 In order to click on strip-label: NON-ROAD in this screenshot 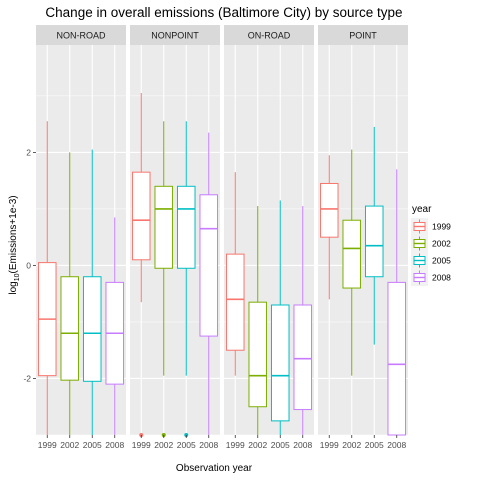, I will do `click(81, 36)`.